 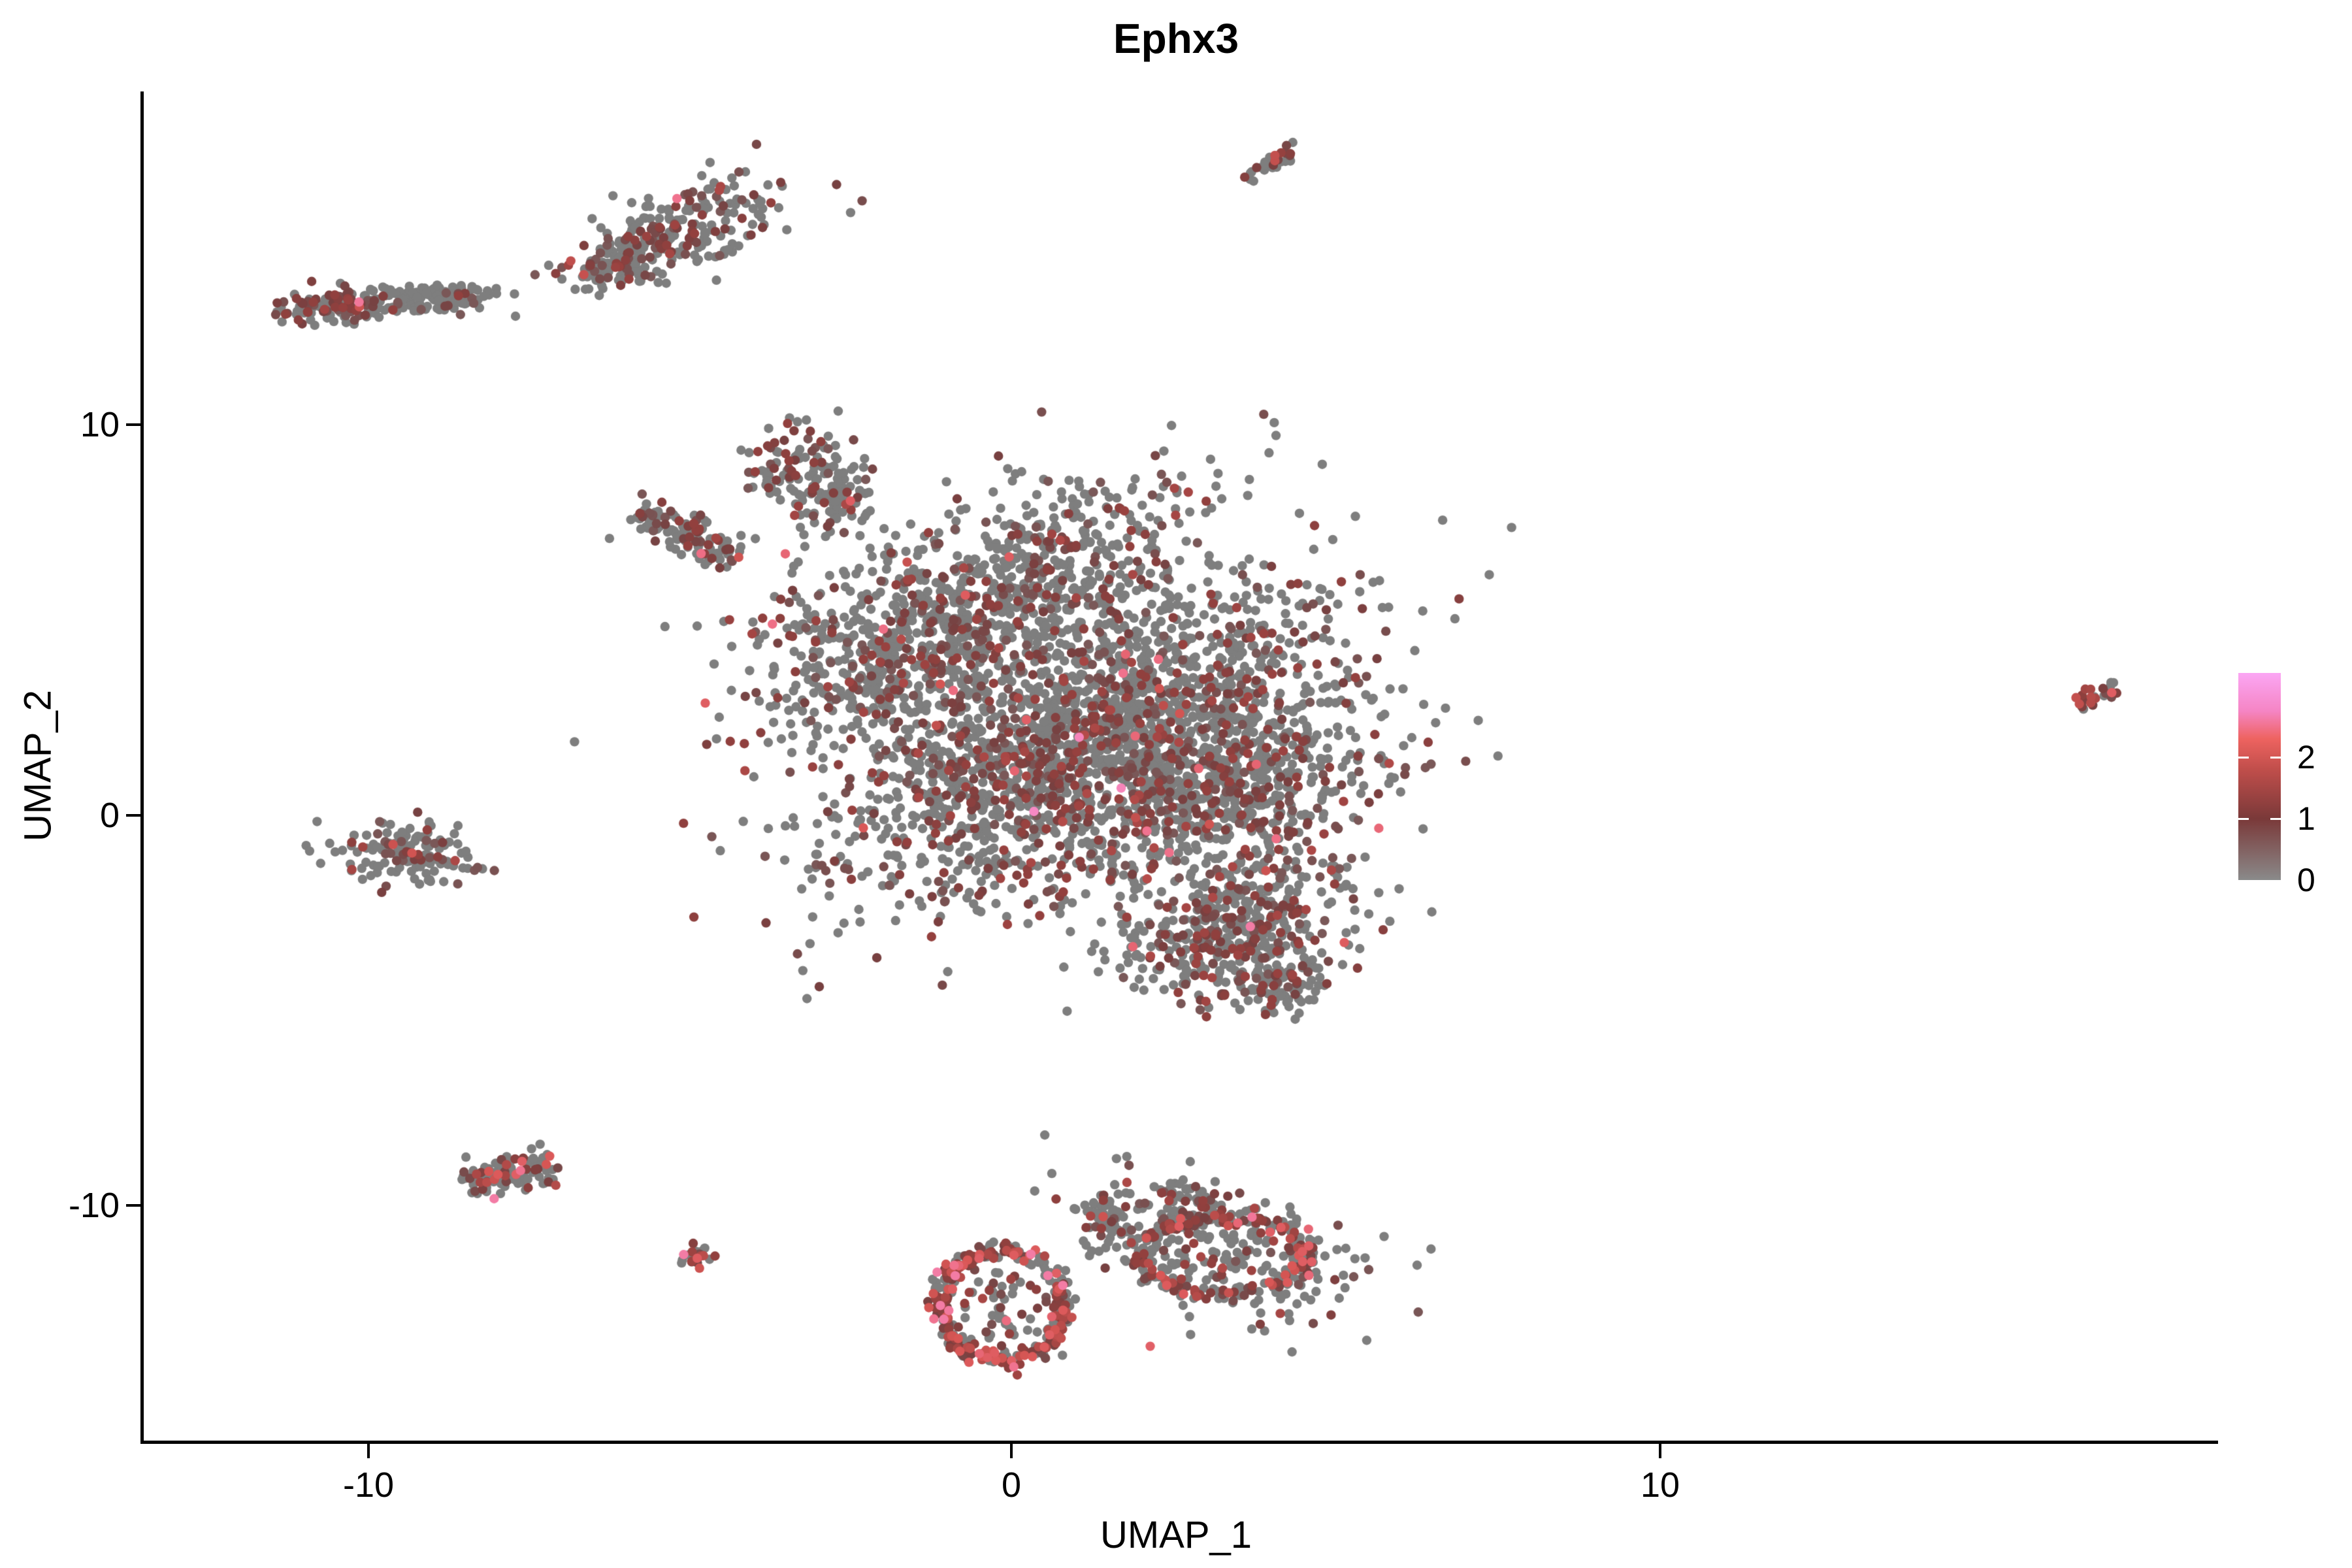 I want to click on y-axis-line, so click(x=142, y=767).